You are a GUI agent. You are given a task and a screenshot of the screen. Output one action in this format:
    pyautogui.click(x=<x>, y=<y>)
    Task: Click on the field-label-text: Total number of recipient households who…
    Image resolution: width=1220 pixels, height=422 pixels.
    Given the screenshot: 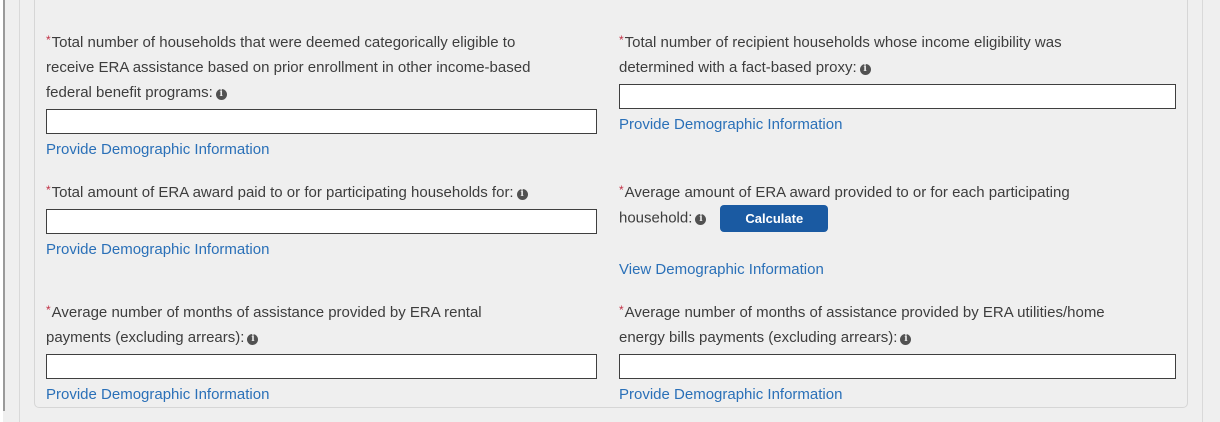 What is the action you would take?
    pyautogui.click(x=840, y=55)
    